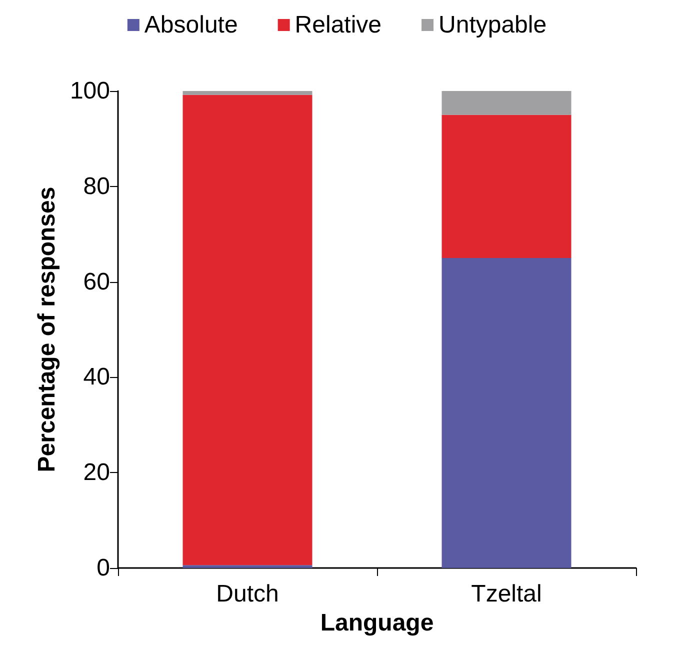 Image resolution: width=674 pixels, height=664 pixels. I want to click on legend-label: Untypable, so click(492, 25).